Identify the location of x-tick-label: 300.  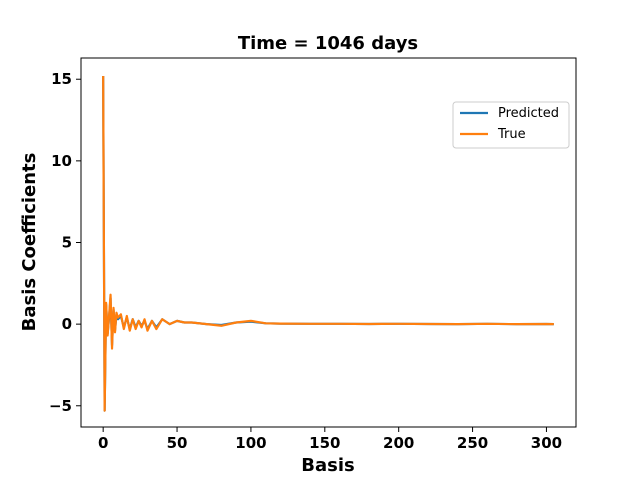
(546, 443).